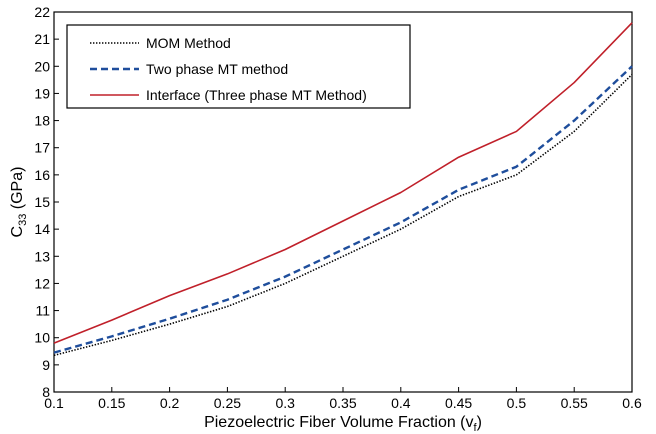  I want to click on y-tick-label: 20, so click(42, 66).